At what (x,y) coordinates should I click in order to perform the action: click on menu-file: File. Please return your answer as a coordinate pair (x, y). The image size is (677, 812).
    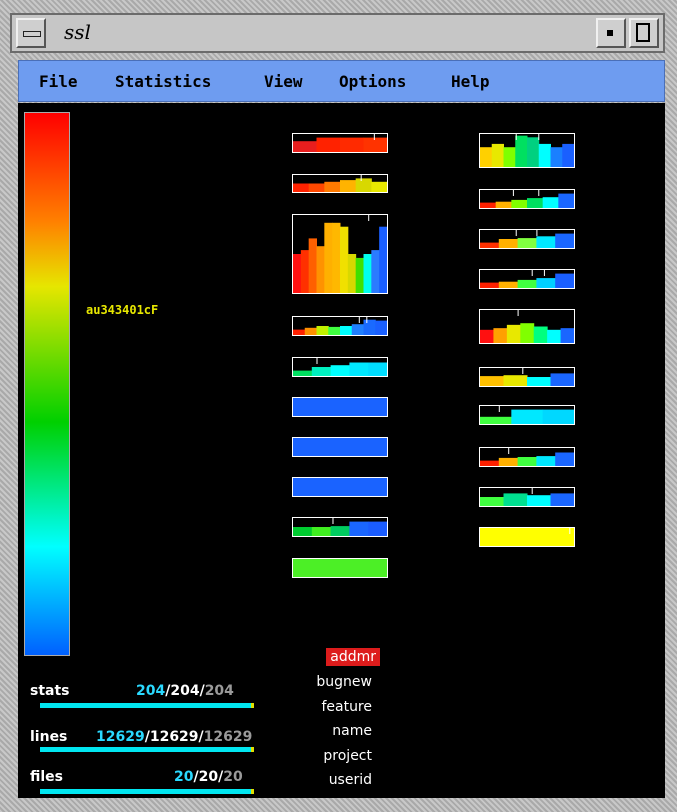
    Looking at the image, I should click on (58, 81).